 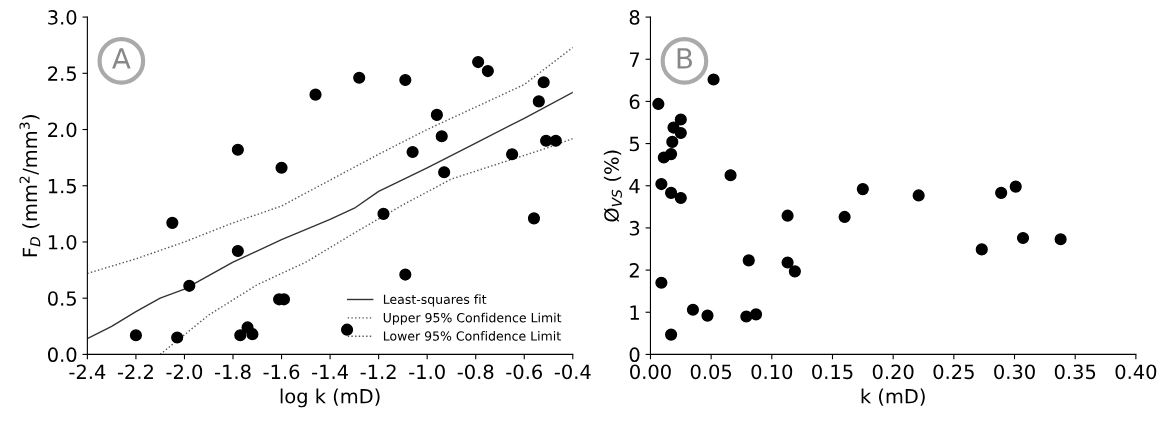 I want to click on y-tick-label: 1.5, so click(x=62, y=186).